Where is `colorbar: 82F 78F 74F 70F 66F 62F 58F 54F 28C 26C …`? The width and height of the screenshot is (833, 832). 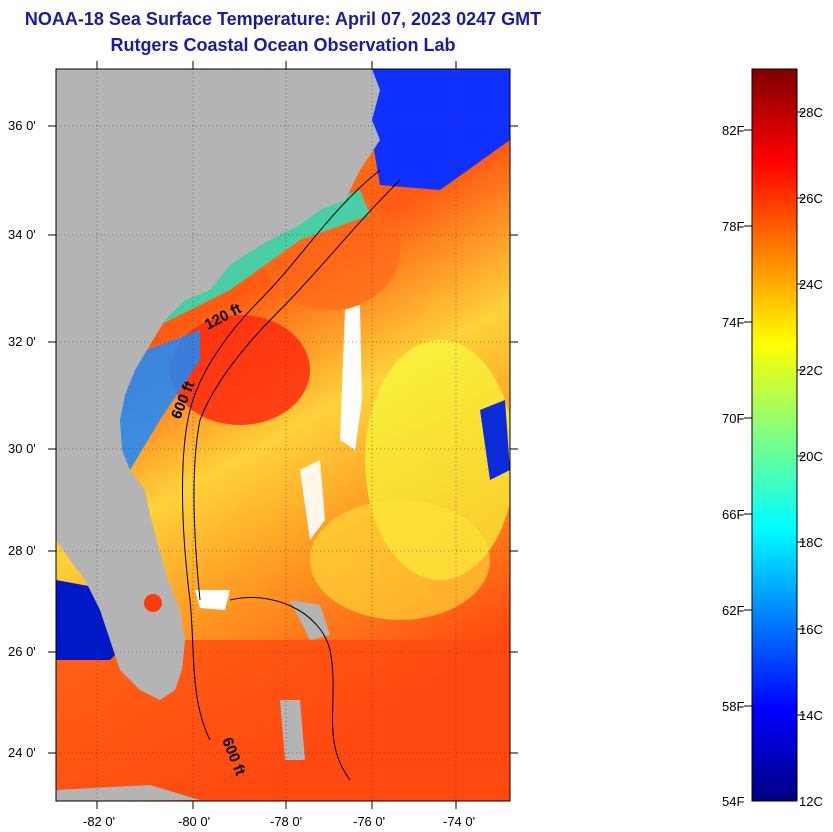 colorbar: 82F 78F 74F 70F 66F 62F 58F 54F 28C 26C … is located at coordinates (772, 438).